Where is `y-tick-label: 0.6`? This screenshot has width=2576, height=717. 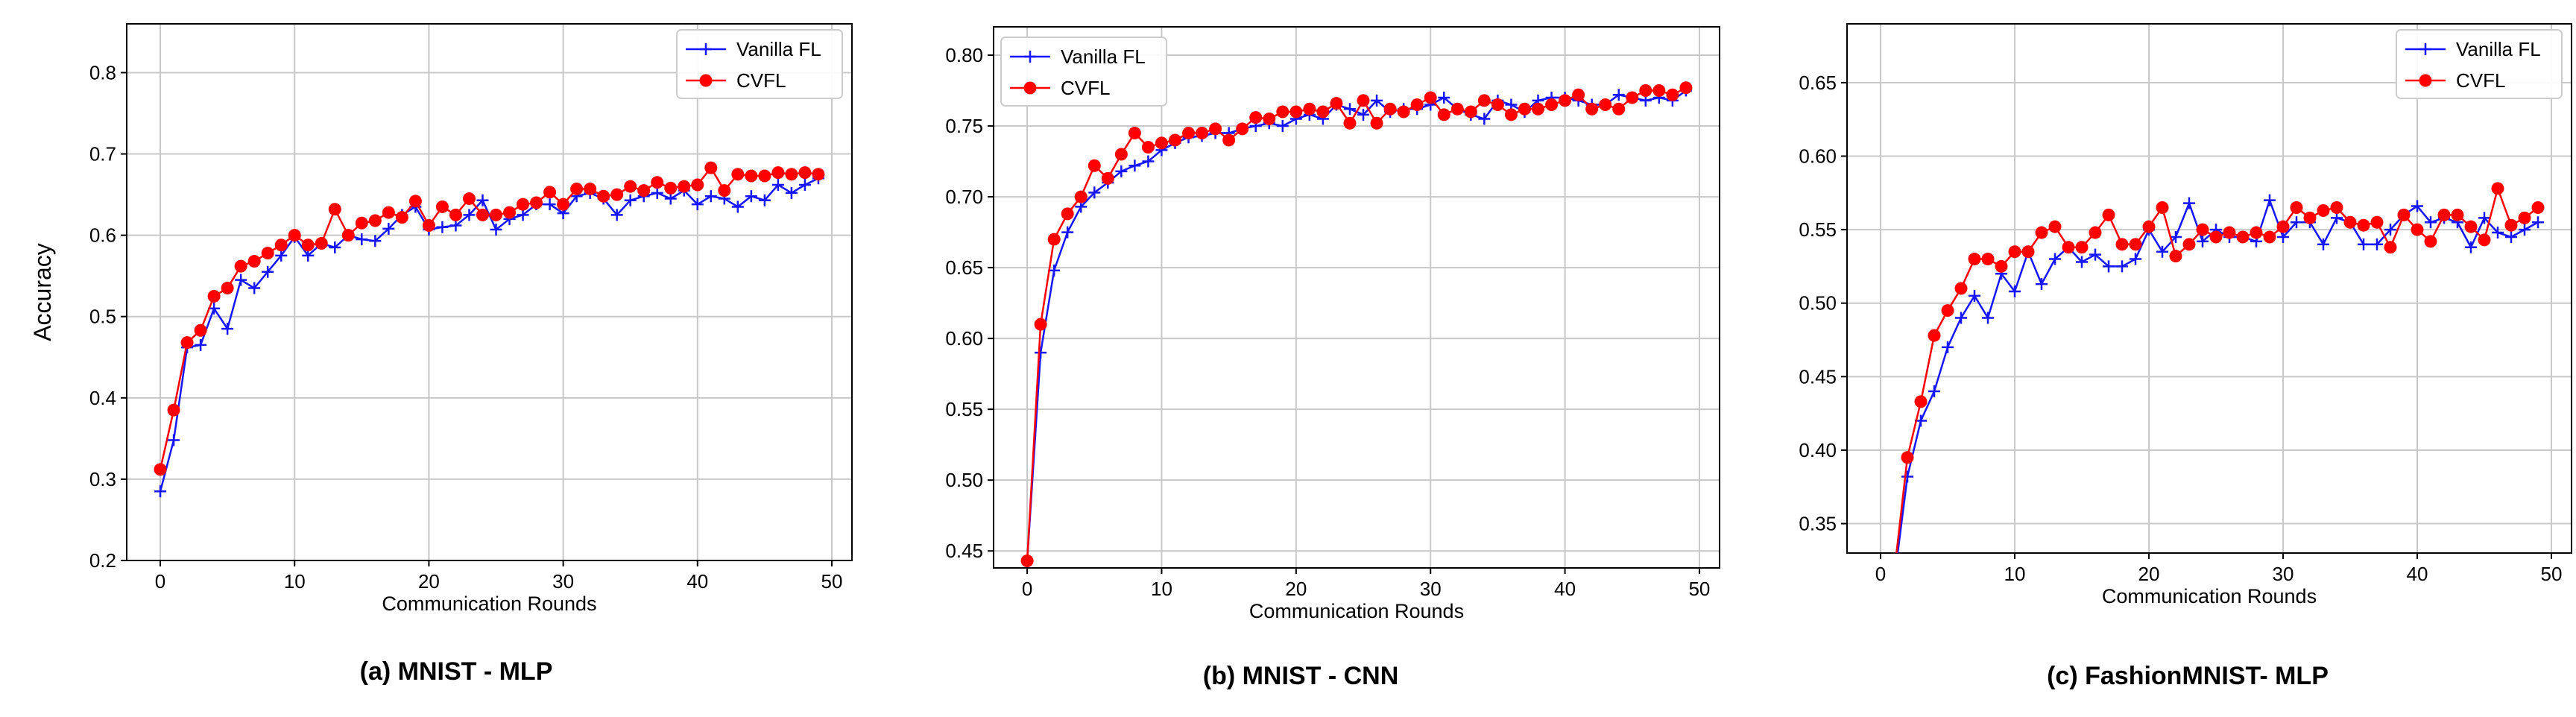 y-tick-label: 0.6 is located at coordinates (102, 236).